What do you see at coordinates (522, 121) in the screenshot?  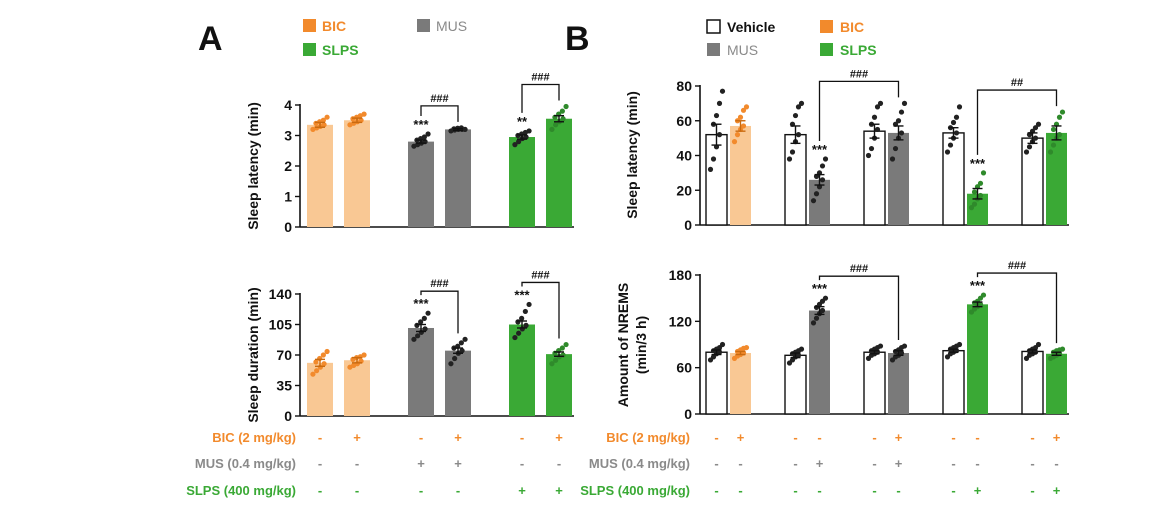 I see `significance-stars: **` at bounding box center [522, 121].